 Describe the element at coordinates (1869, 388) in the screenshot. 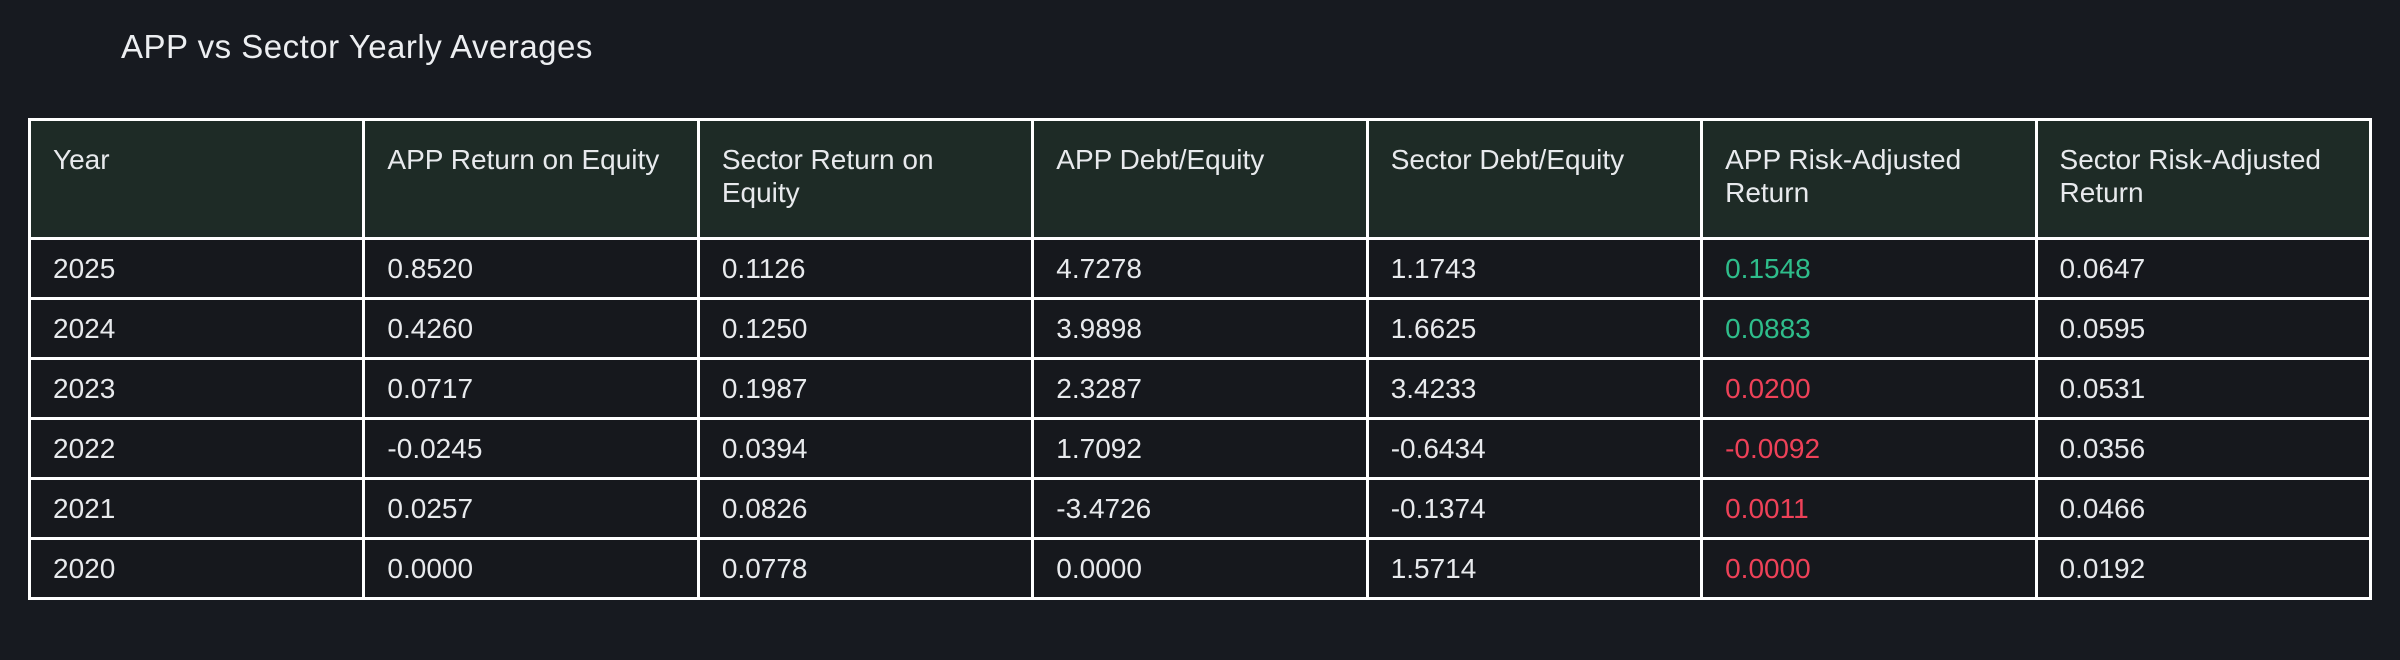

I see `app-risk-adjusted-cell: 0.0200` at that location.